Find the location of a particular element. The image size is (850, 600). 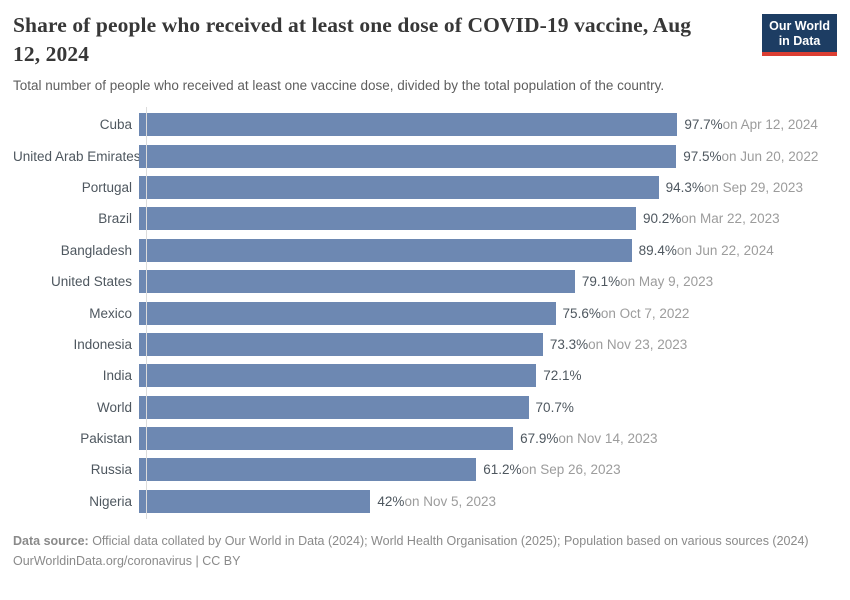

country-label: Bangladesh is located at coordinates (96, 250).